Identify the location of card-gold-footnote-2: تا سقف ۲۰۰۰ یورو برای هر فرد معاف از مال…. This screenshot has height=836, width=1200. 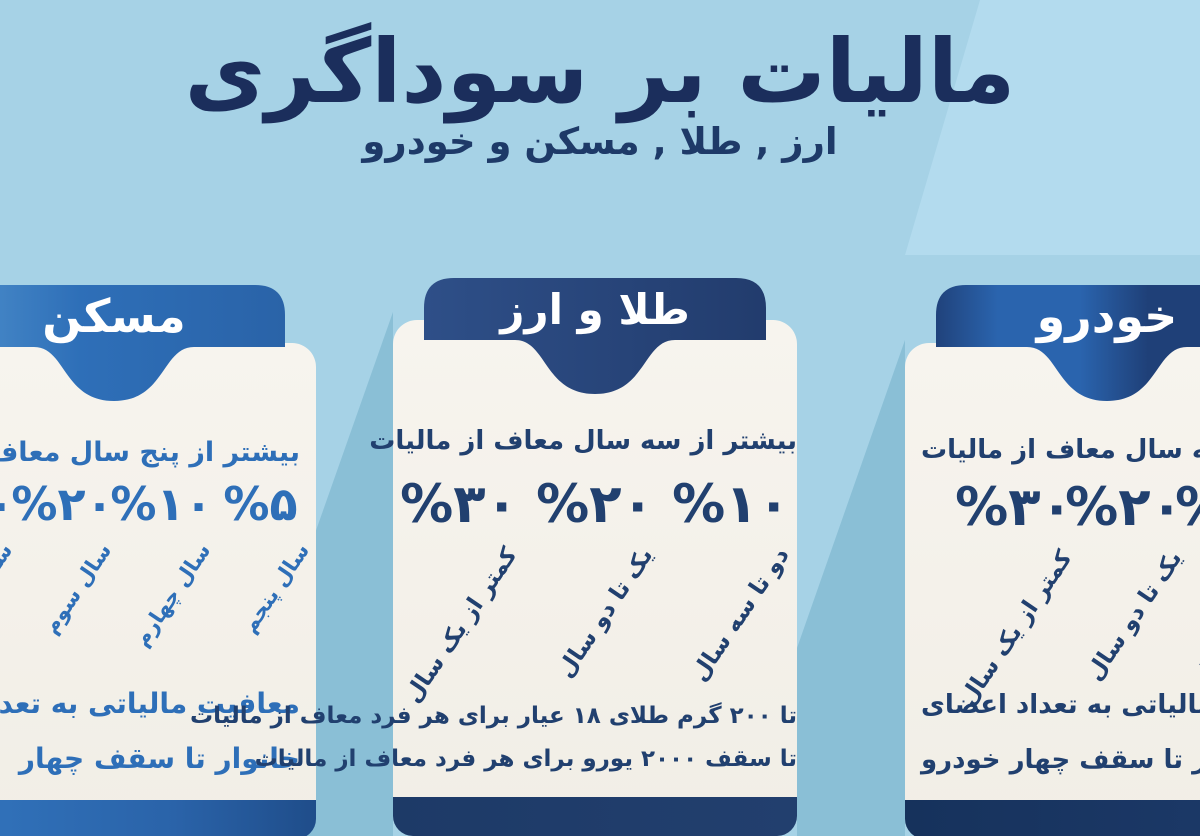
(525, 759).